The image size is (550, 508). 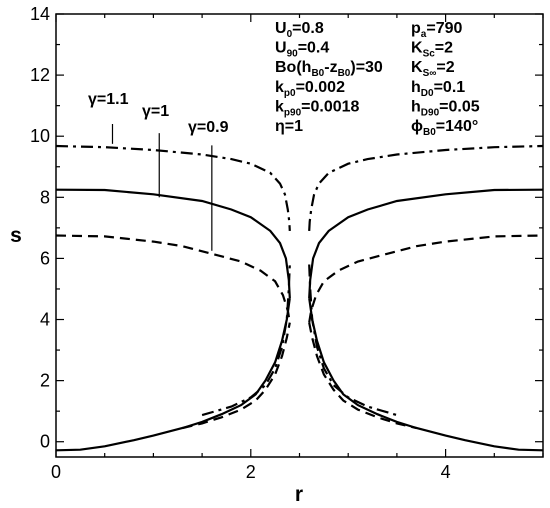 What do you see at coordinates (45, 442) in the screenshot?
I see `y-tick-label: 0` at bounding box center [45, 442].